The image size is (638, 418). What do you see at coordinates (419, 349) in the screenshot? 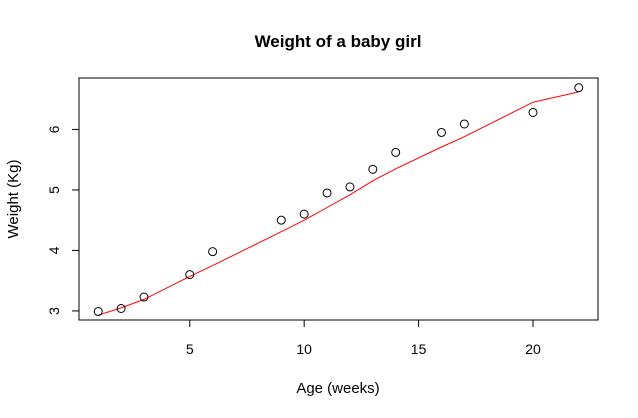
I see `x-tick-label: 15` at bounding box center [419, 349].